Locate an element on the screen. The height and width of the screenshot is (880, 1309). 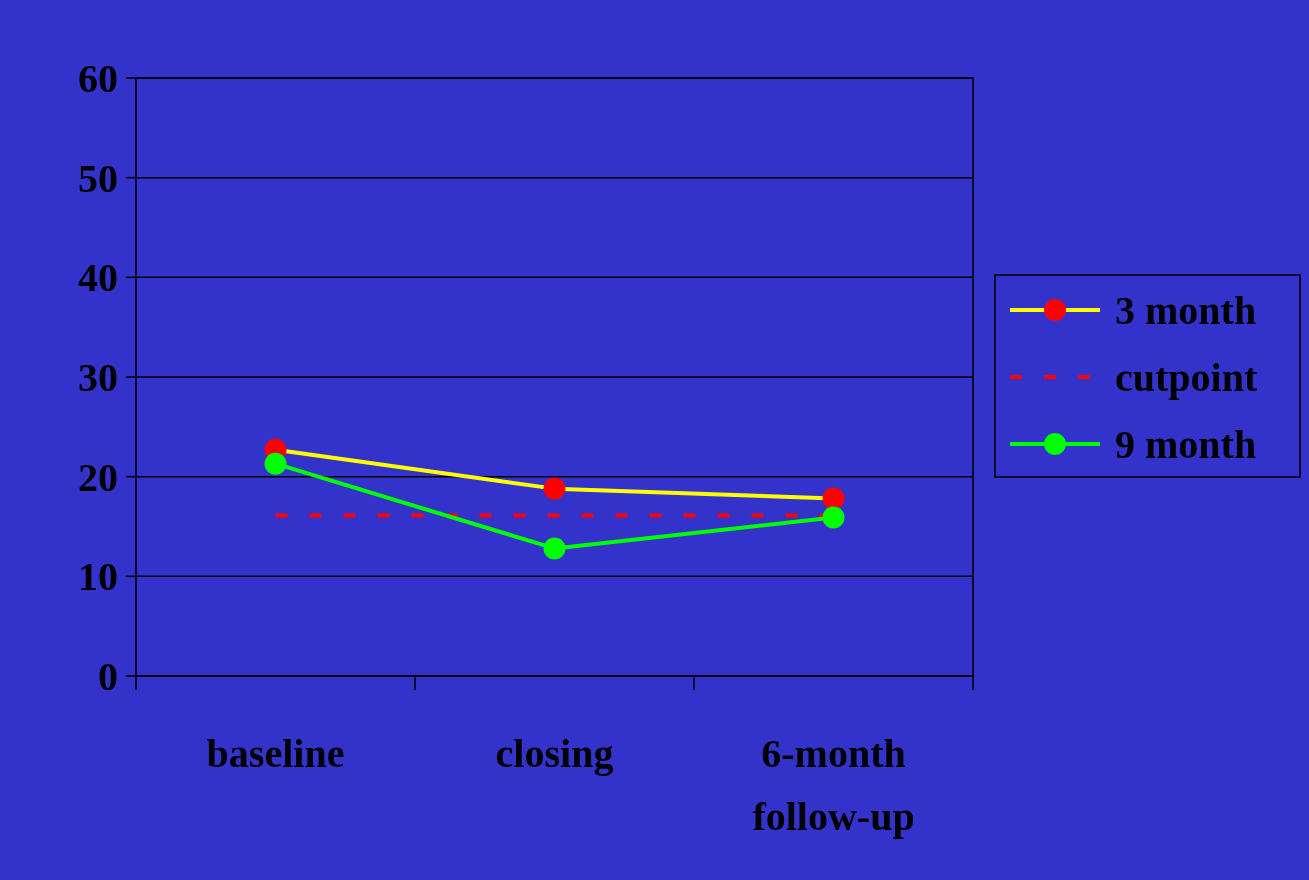
legend-label: 9 month is located at coordinates (1186, 444).